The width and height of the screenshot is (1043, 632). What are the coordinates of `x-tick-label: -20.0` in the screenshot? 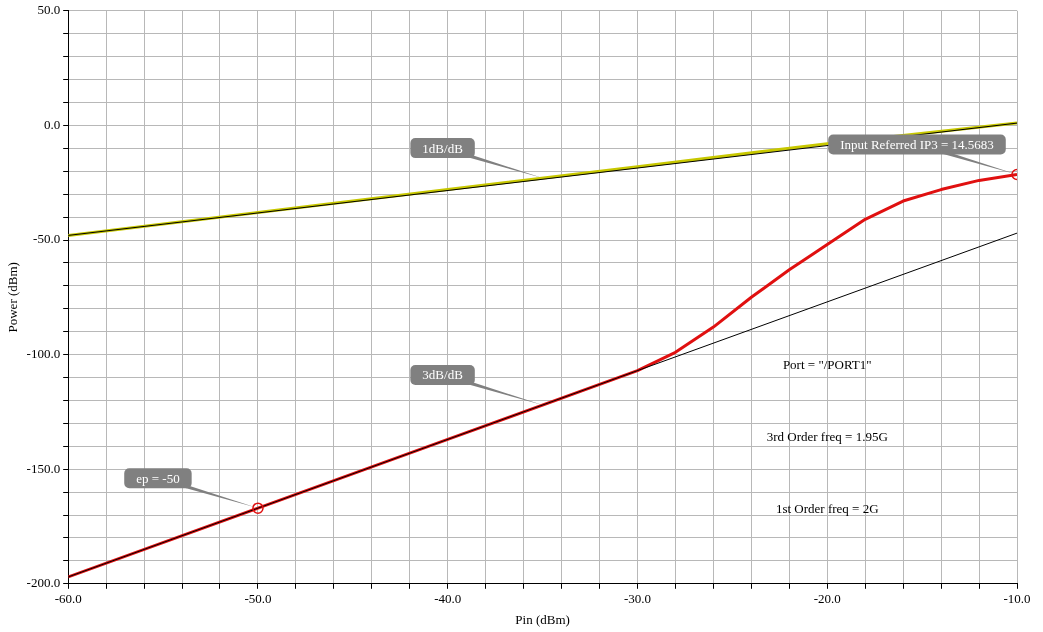 It's located at (827, 599).